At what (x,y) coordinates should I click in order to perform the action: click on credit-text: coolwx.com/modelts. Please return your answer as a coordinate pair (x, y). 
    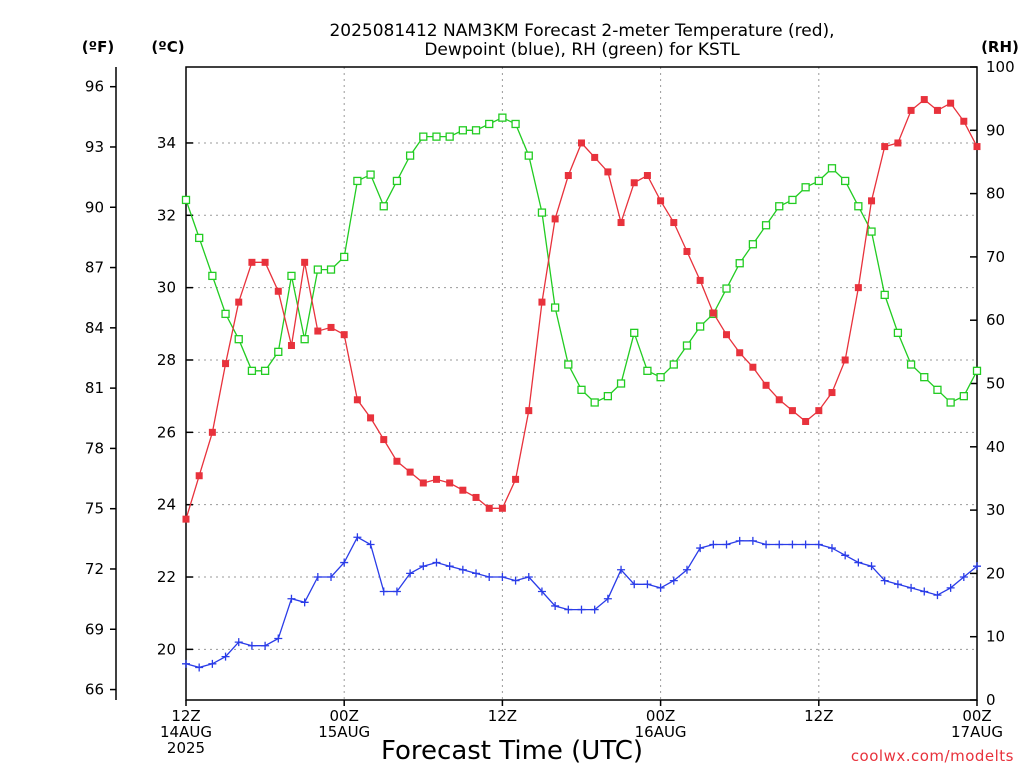
    Looking at the image, I should click on (932, 756).